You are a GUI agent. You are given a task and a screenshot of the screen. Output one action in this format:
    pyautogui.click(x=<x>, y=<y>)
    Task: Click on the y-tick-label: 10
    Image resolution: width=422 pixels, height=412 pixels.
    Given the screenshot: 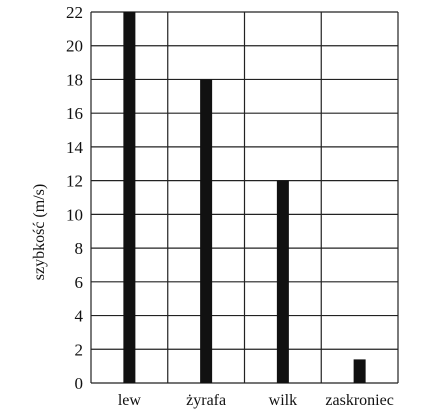 What is the action you would take?
    pyautogui.click(x=74, y=214)
    